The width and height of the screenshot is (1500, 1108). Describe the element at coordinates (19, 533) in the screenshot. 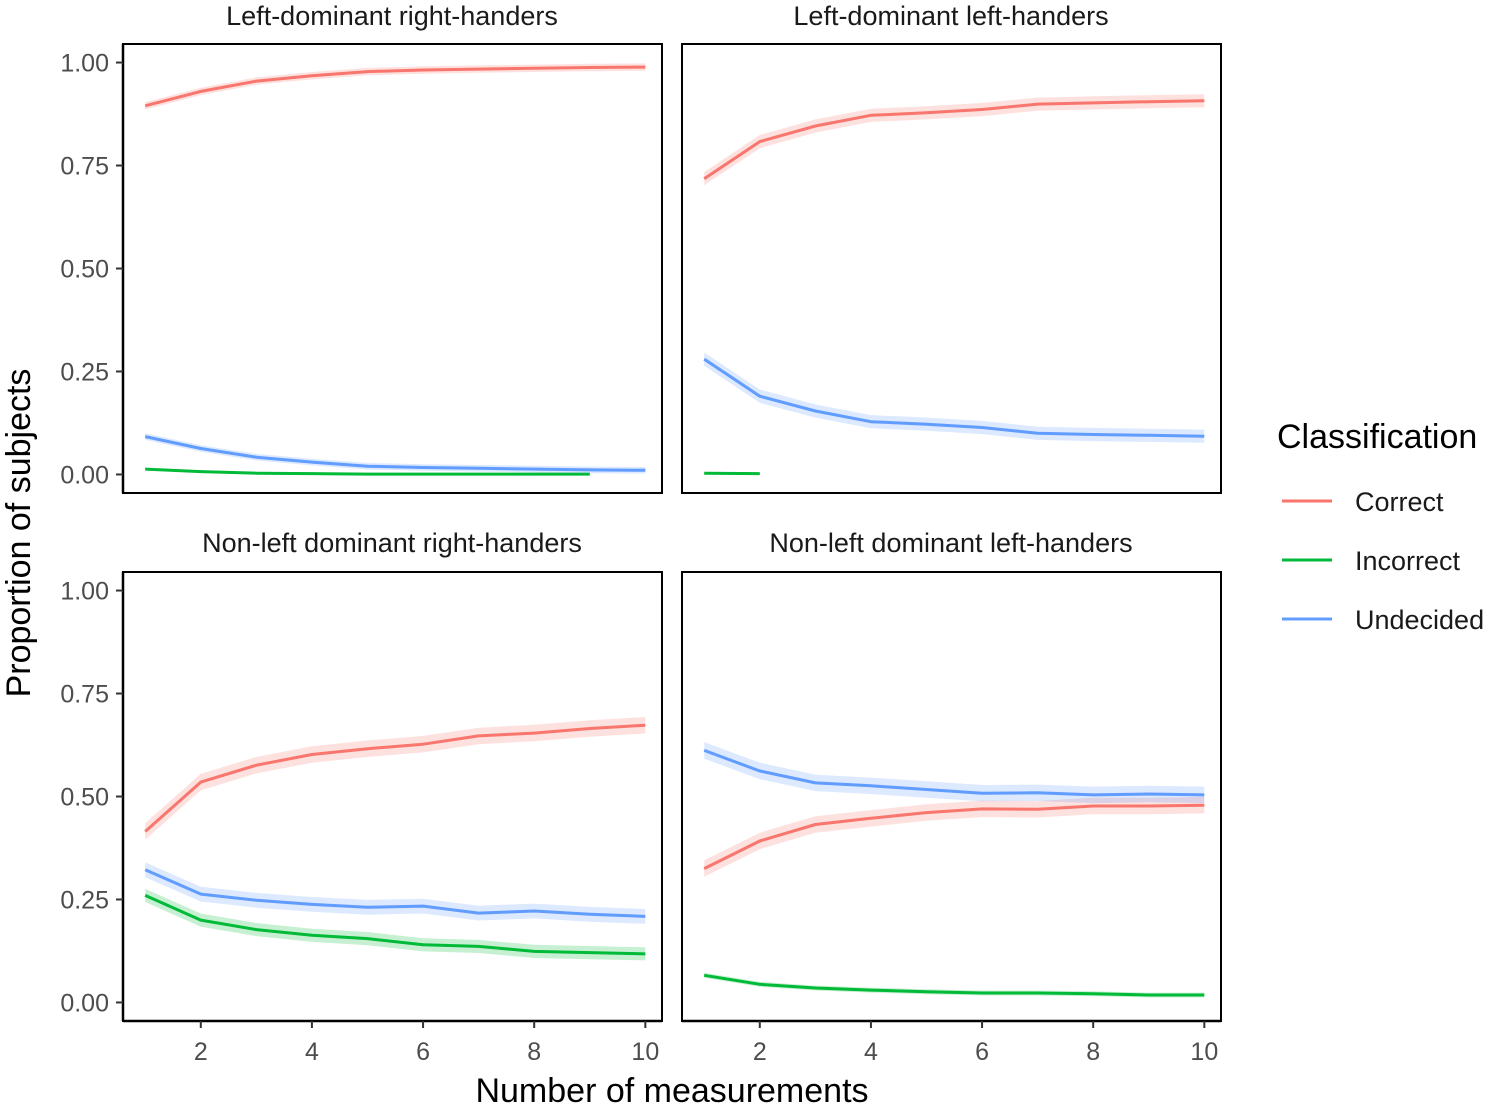

I see `y-axis-title: Proportion of subjects` at that location.